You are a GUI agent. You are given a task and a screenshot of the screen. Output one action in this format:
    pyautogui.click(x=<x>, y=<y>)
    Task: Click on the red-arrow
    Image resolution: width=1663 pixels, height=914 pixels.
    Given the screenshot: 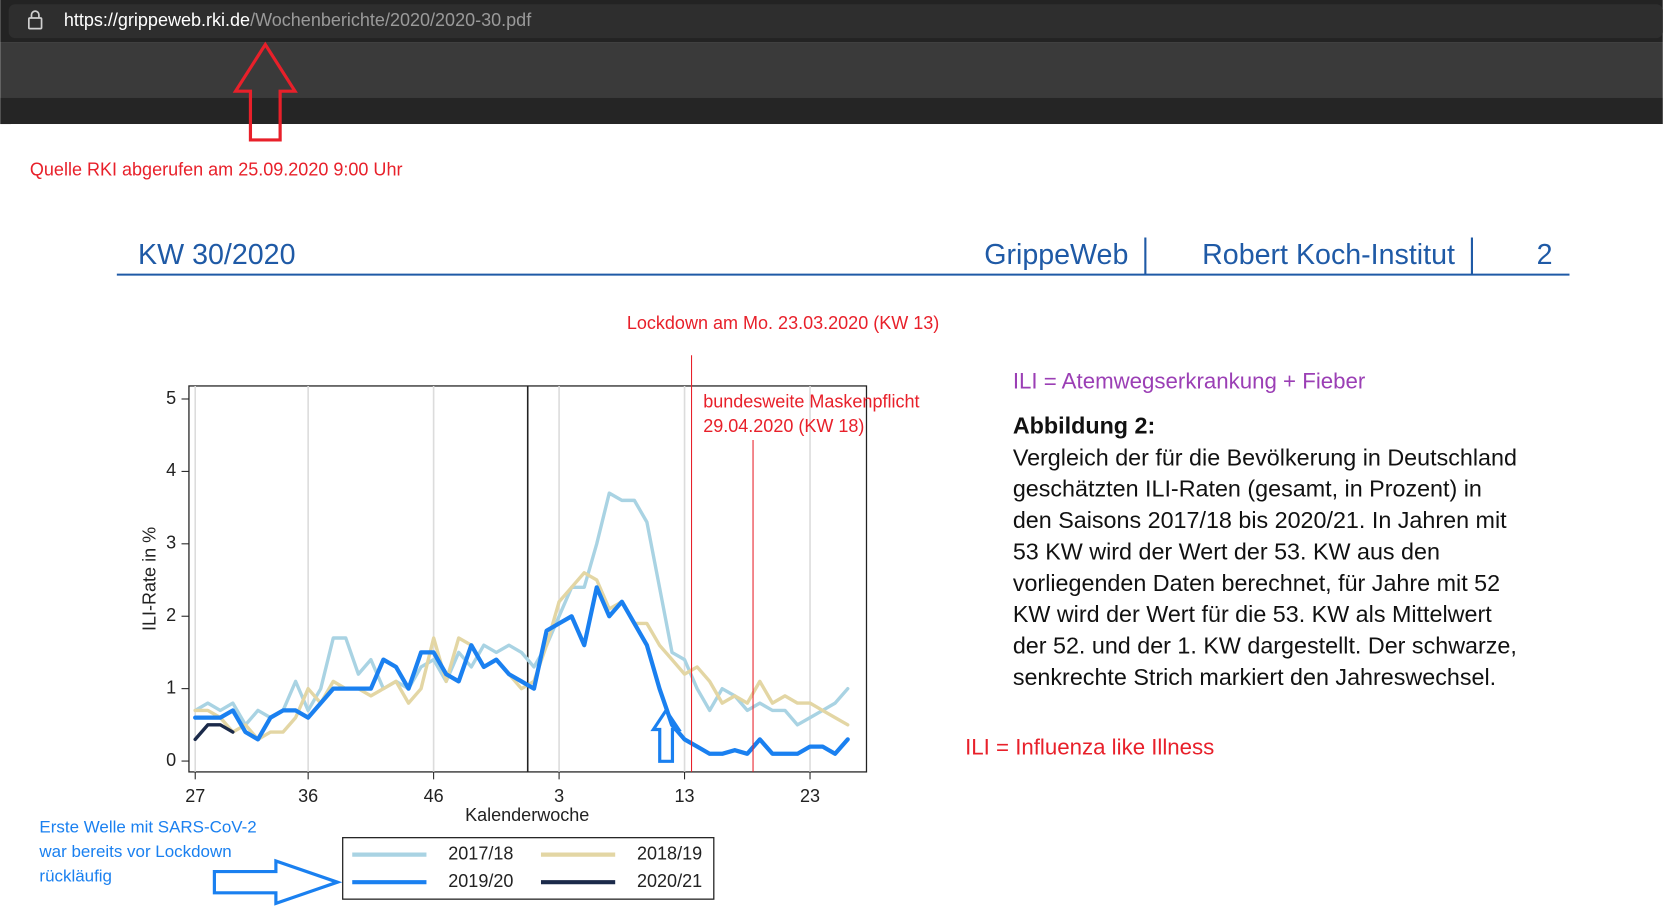 What is the action you would take?
    pyautogui.click(x=265, y=91)
    